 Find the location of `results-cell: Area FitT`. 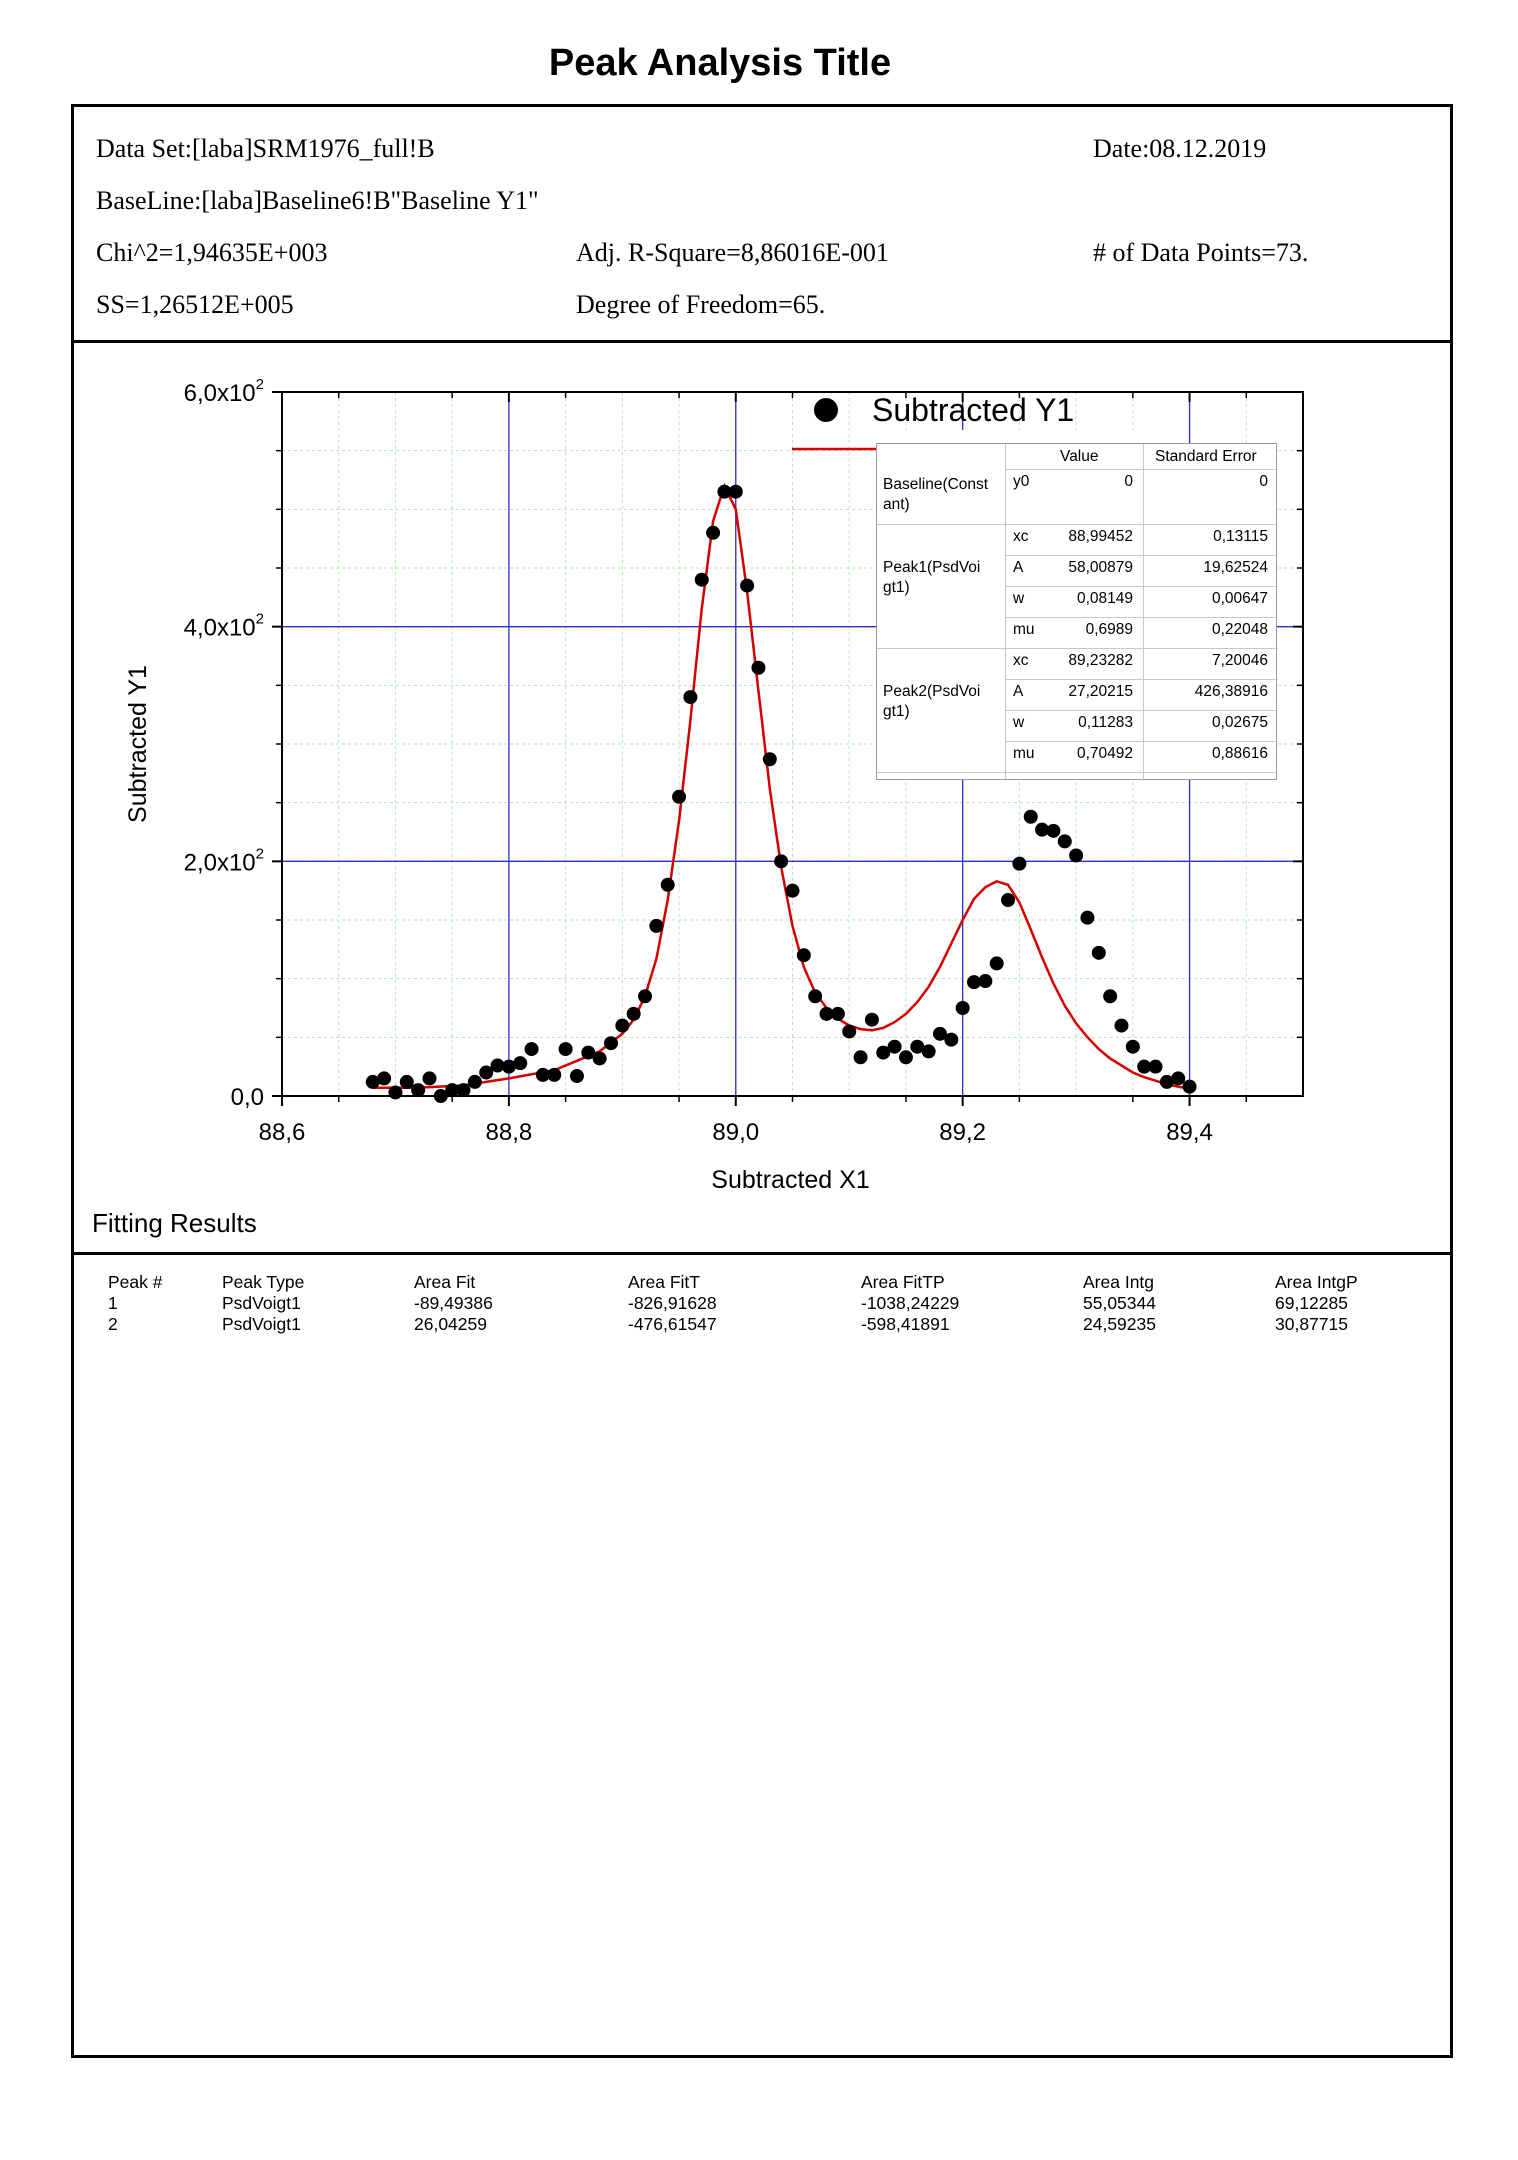

results-cell: Area FitT is located at coordinates (664, 1282).